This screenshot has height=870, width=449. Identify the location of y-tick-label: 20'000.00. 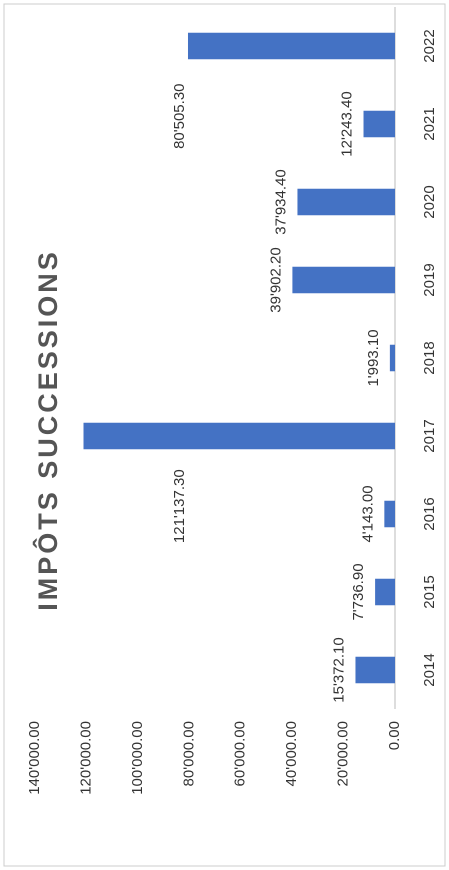
(343, 753).